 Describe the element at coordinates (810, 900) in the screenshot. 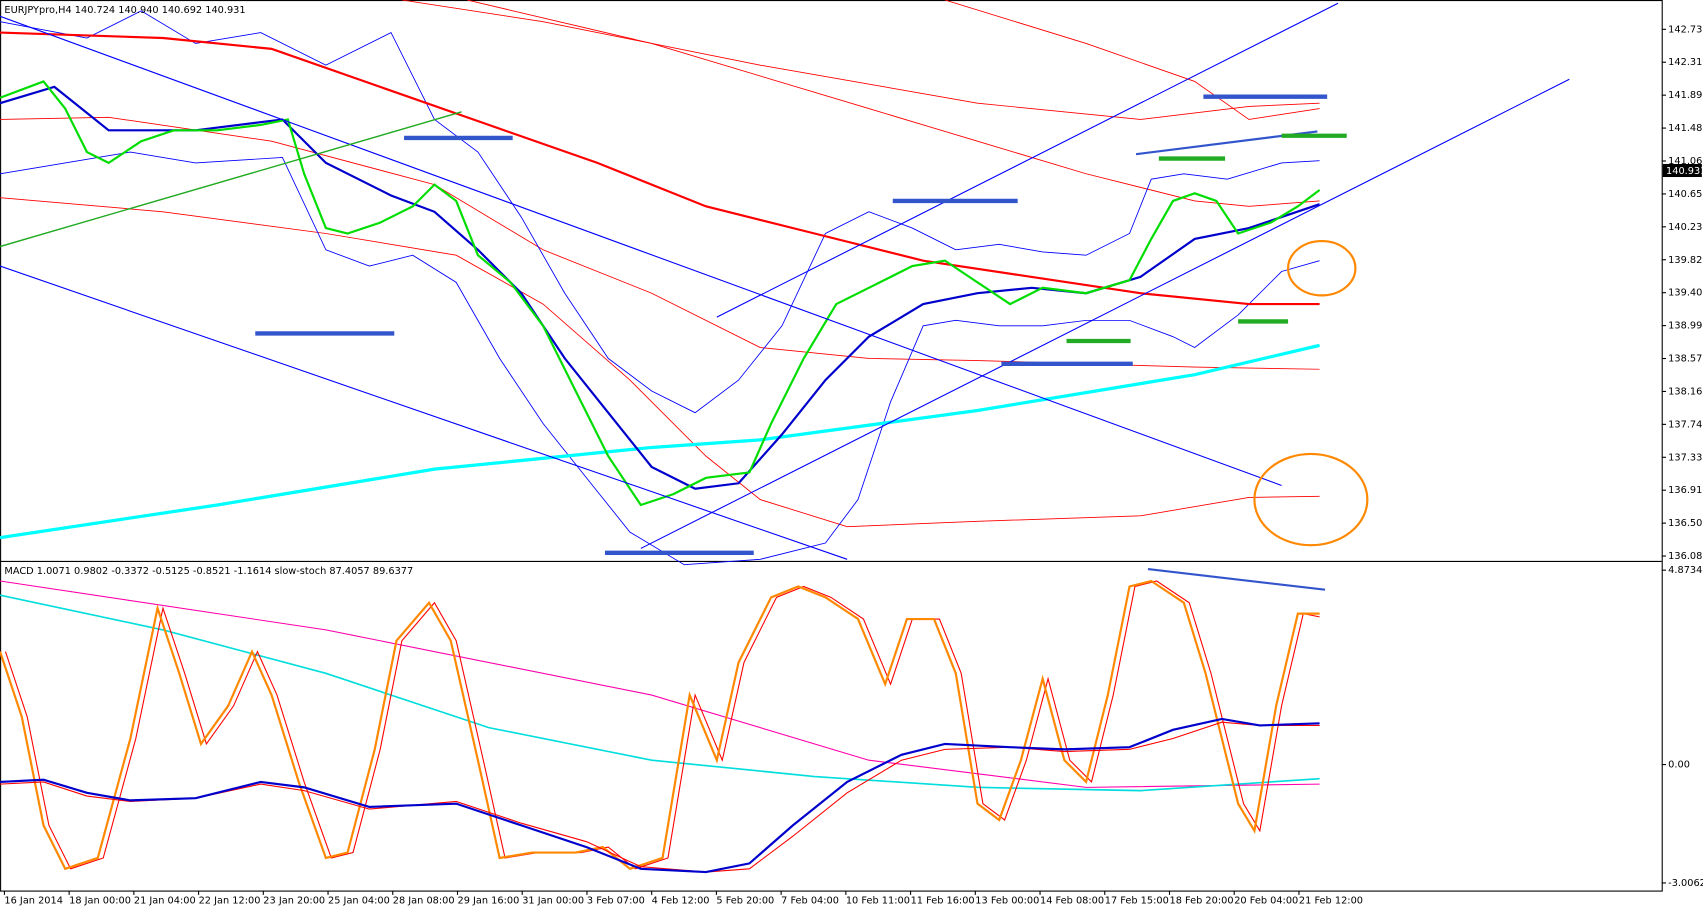

I see `time-label: 7 Feb 04:00` at that location.